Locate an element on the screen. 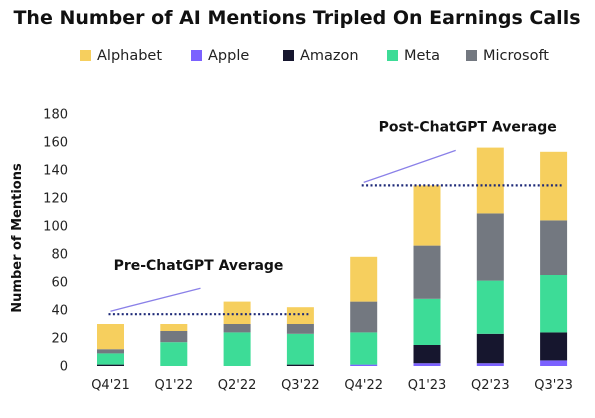 This screenshot has height=418, width=595. annotation-label-1: Post-ChatGPT Average is located at coordinates (468, 127).